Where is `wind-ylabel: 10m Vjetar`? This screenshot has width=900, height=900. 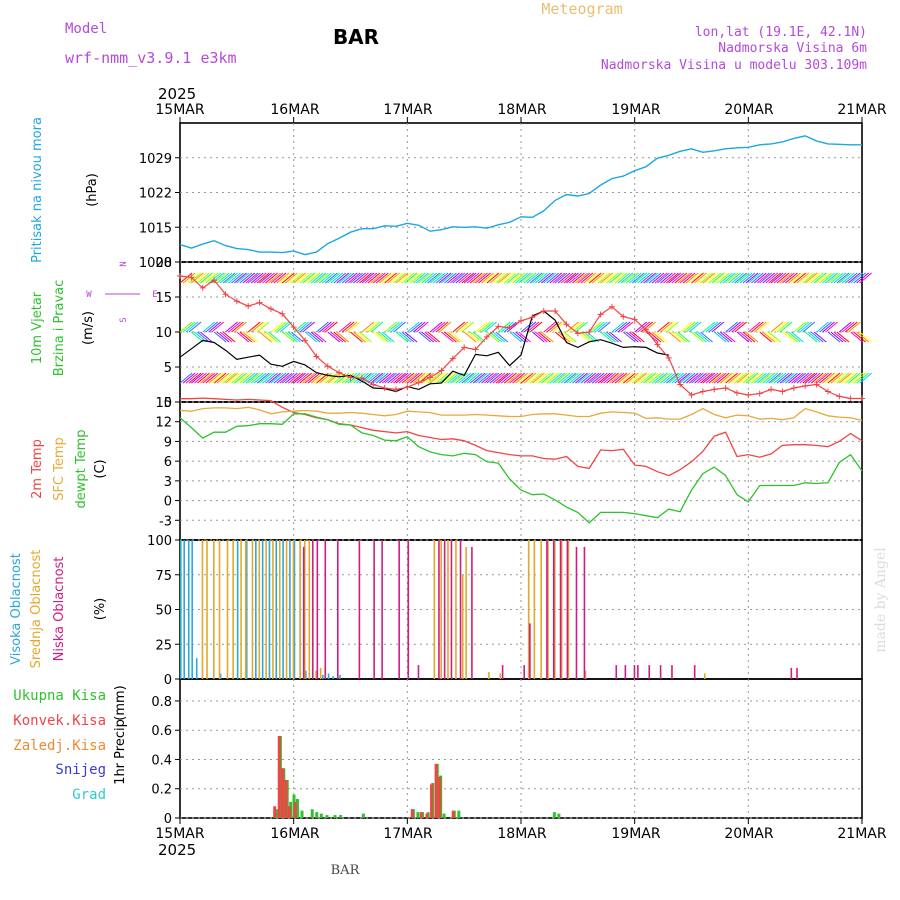 wind-ylabel: 10m Vjetar is located at coordinates (37, 327).